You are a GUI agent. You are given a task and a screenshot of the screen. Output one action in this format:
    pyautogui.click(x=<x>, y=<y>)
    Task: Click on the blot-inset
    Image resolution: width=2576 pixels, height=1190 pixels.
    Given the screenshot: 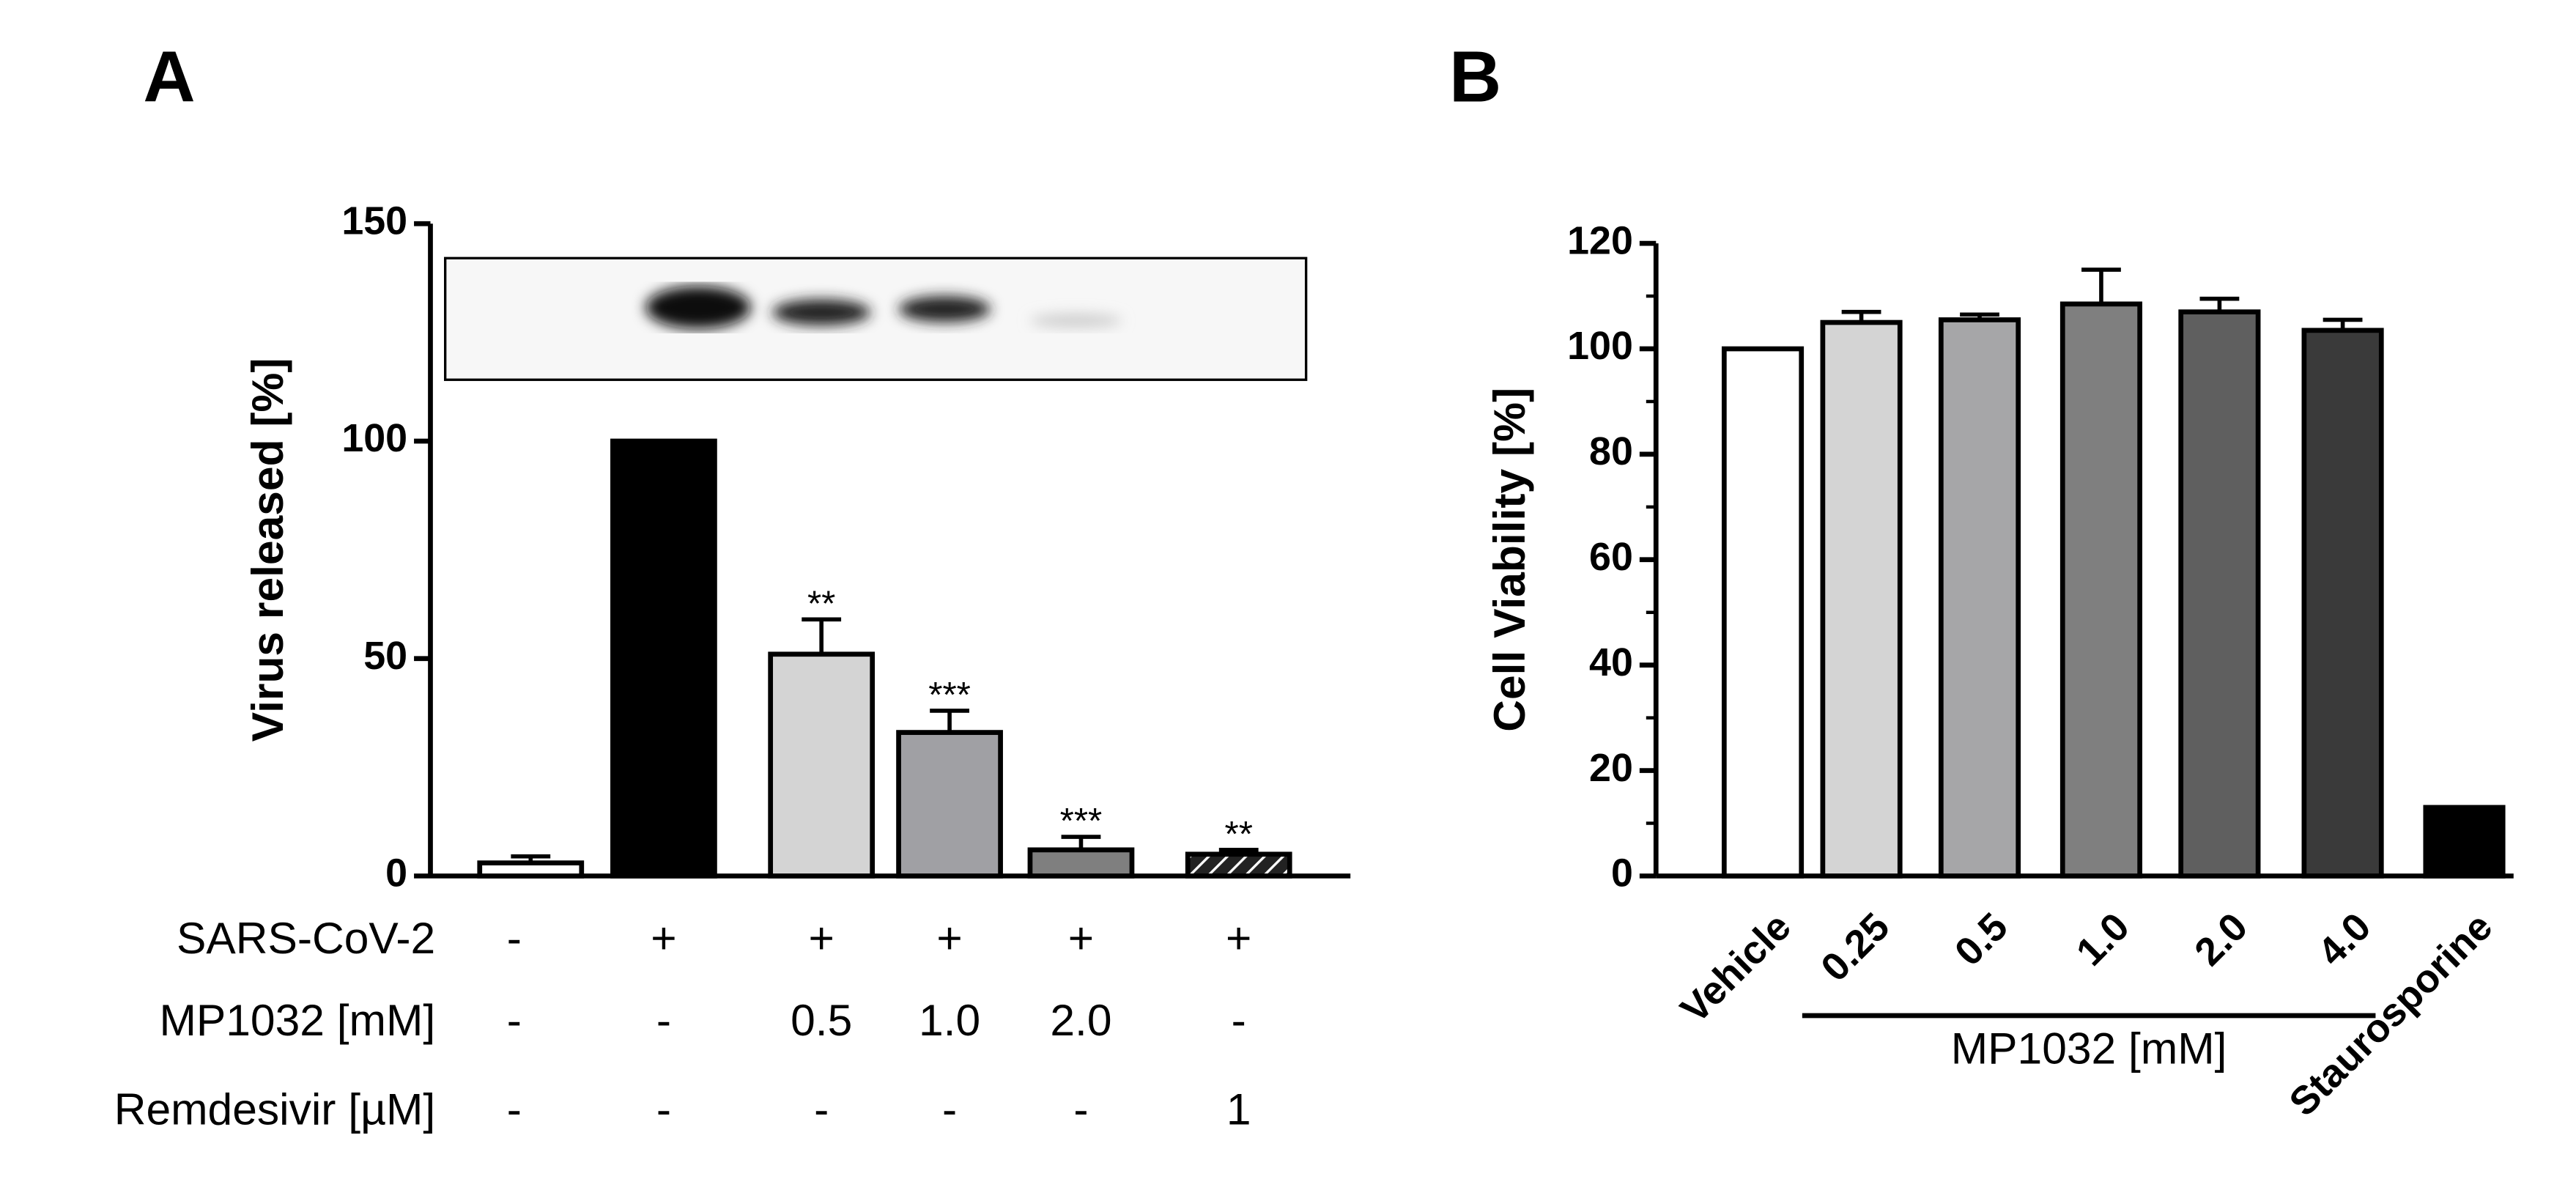 What is the action you would take?
    pyautogui.click(x=875, y=318)
    